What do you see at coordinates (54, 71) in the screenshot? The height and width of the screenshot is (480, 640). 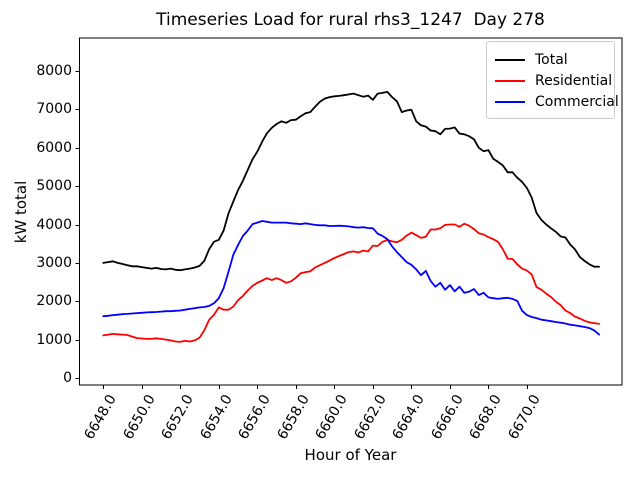 I see `y-tick-label: 8000` at bounding box center [54, 71].